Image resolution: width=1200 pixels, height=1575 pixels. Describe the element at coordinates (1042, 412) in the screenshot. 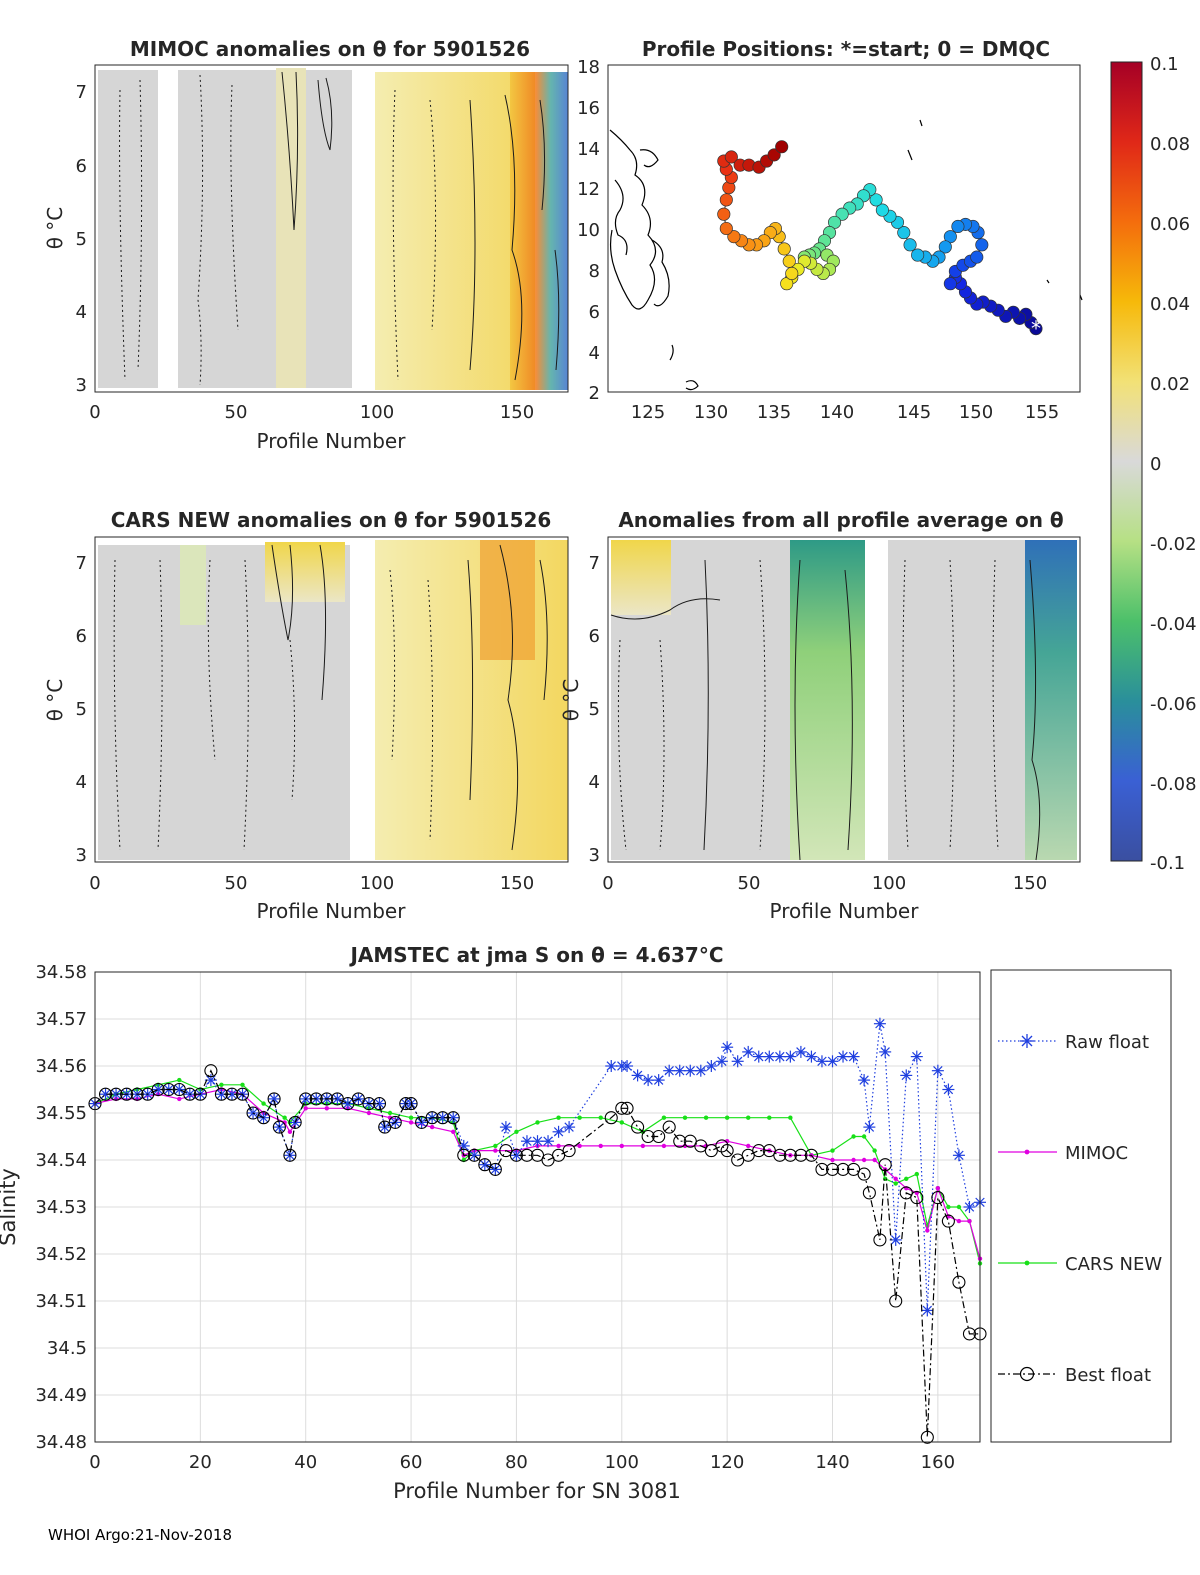

I see `positions-xtick: 155` at that location.